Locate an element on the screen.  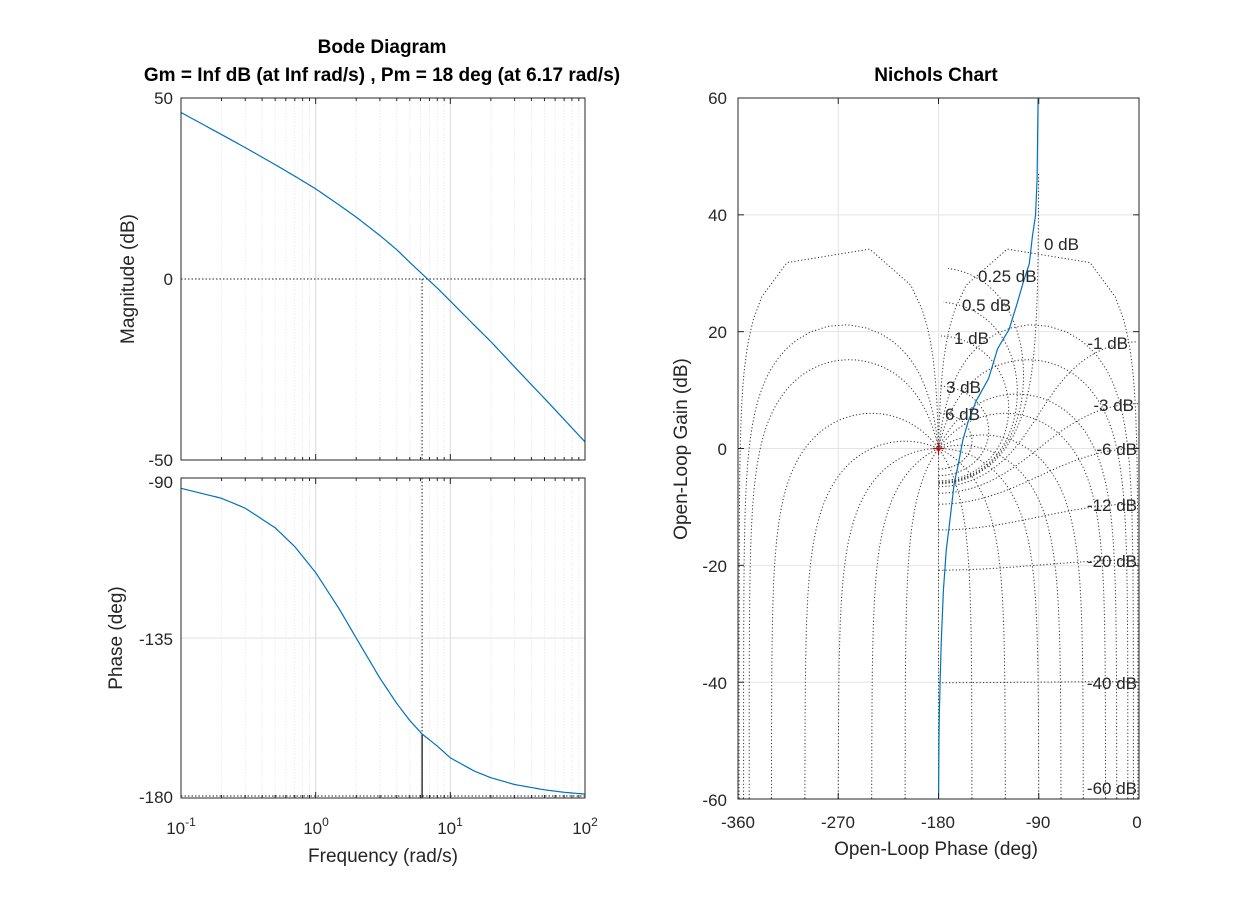
nichols-xtick-neg270: -270 is located at coordinates (838, 822).